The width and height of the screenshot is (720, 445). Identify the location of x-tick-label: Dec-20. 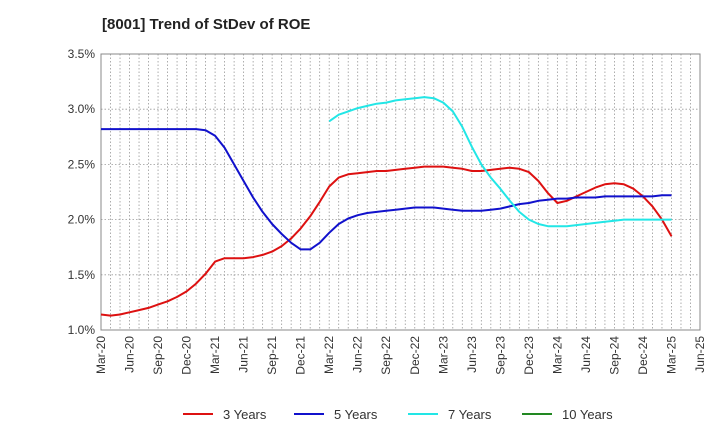
(187, 355).